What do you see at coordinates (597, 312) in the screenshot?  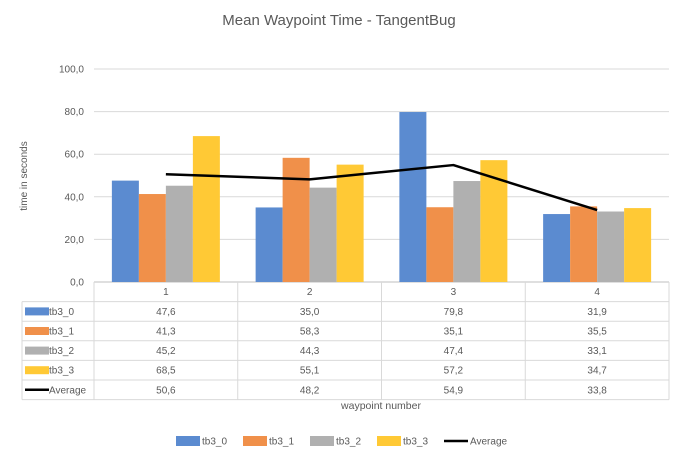 I see `data-label: 31,9` at bounding box center [597, 312].